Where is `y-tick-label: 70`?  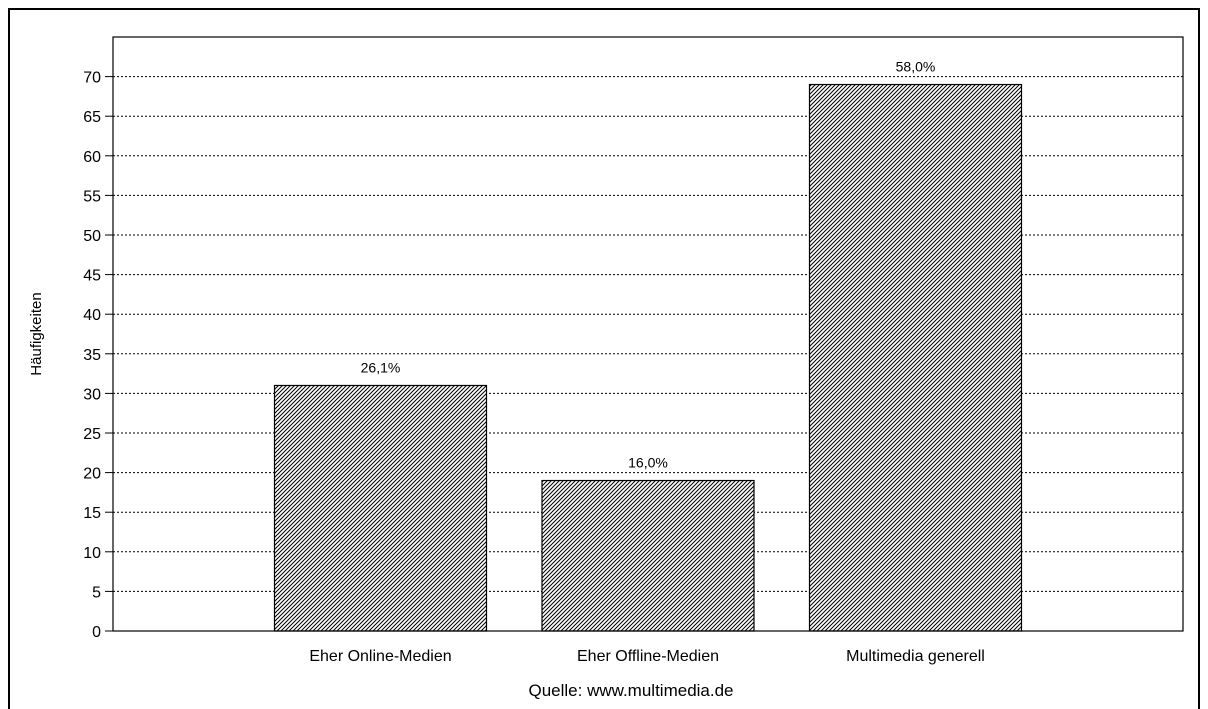 y-tick-label: 70 is located at coordinates (92, 78).